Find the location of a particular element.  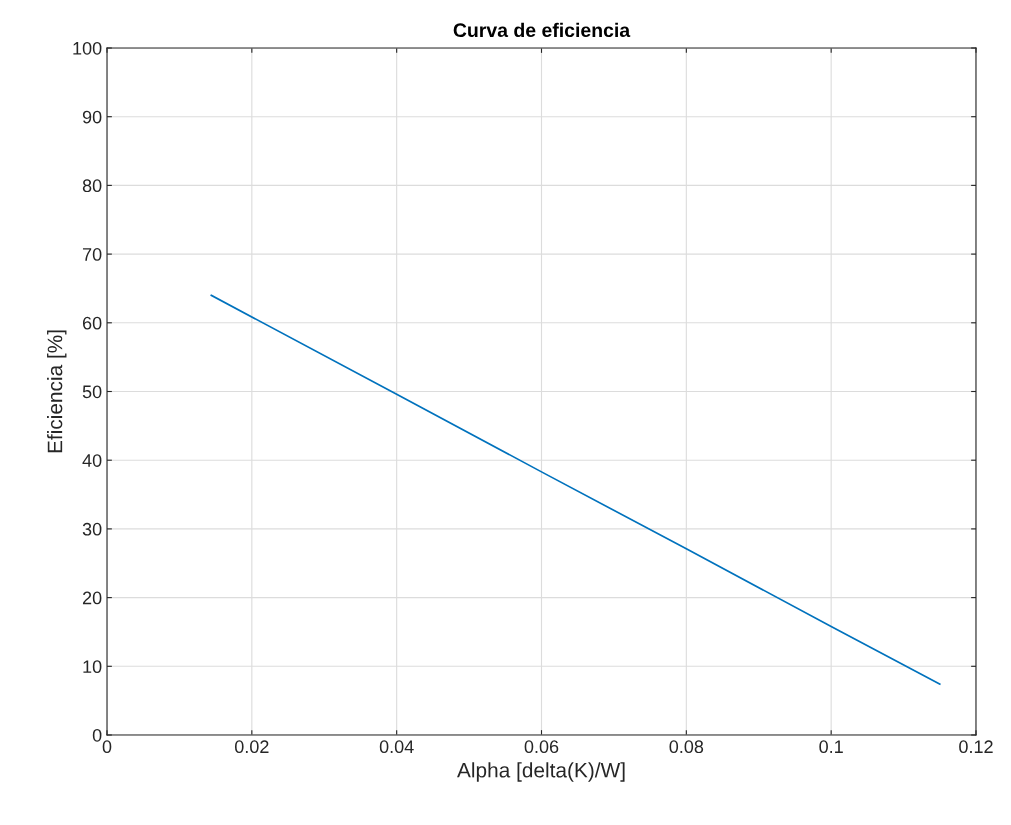

x-tick-label: 0.02 is located at coordinates (251, 747).